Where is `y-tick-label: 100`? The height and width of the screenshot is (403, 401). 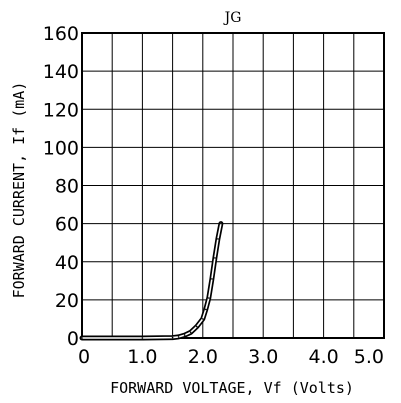
y-tick-label: 100 is located at coordinates (61, 148).